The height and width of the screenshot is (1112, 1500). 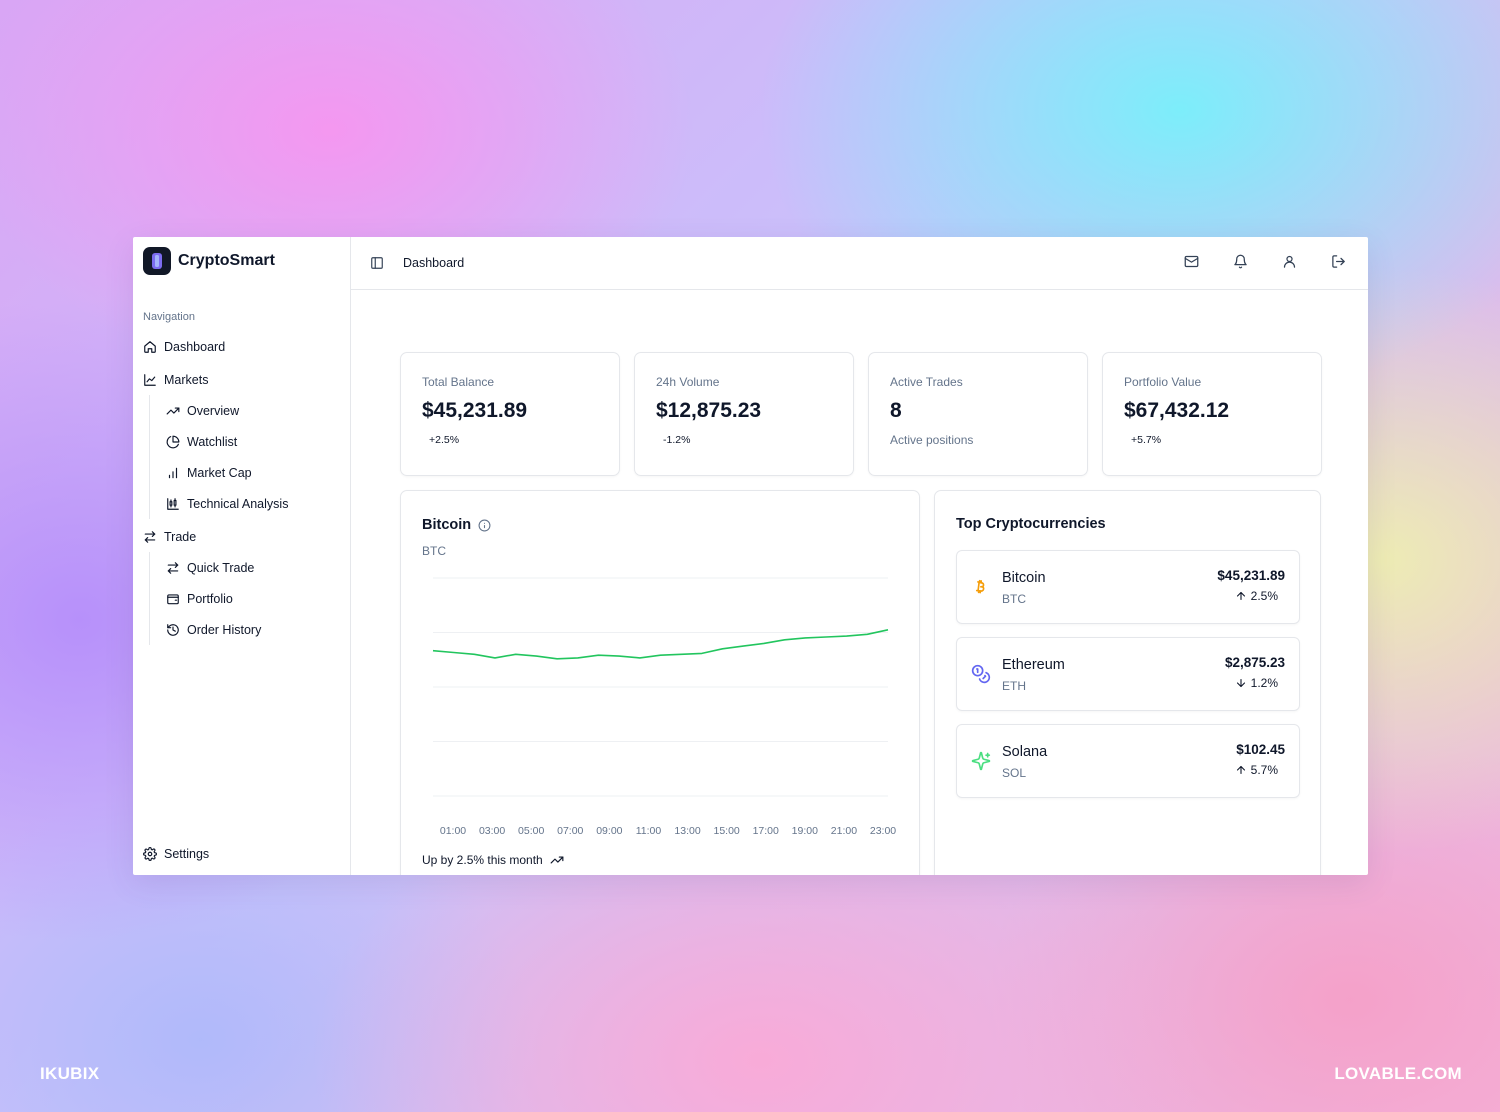 I want to click on coin-row-solana: Solana SOL $102.45 5.7%, so click(x=1128, y=761).